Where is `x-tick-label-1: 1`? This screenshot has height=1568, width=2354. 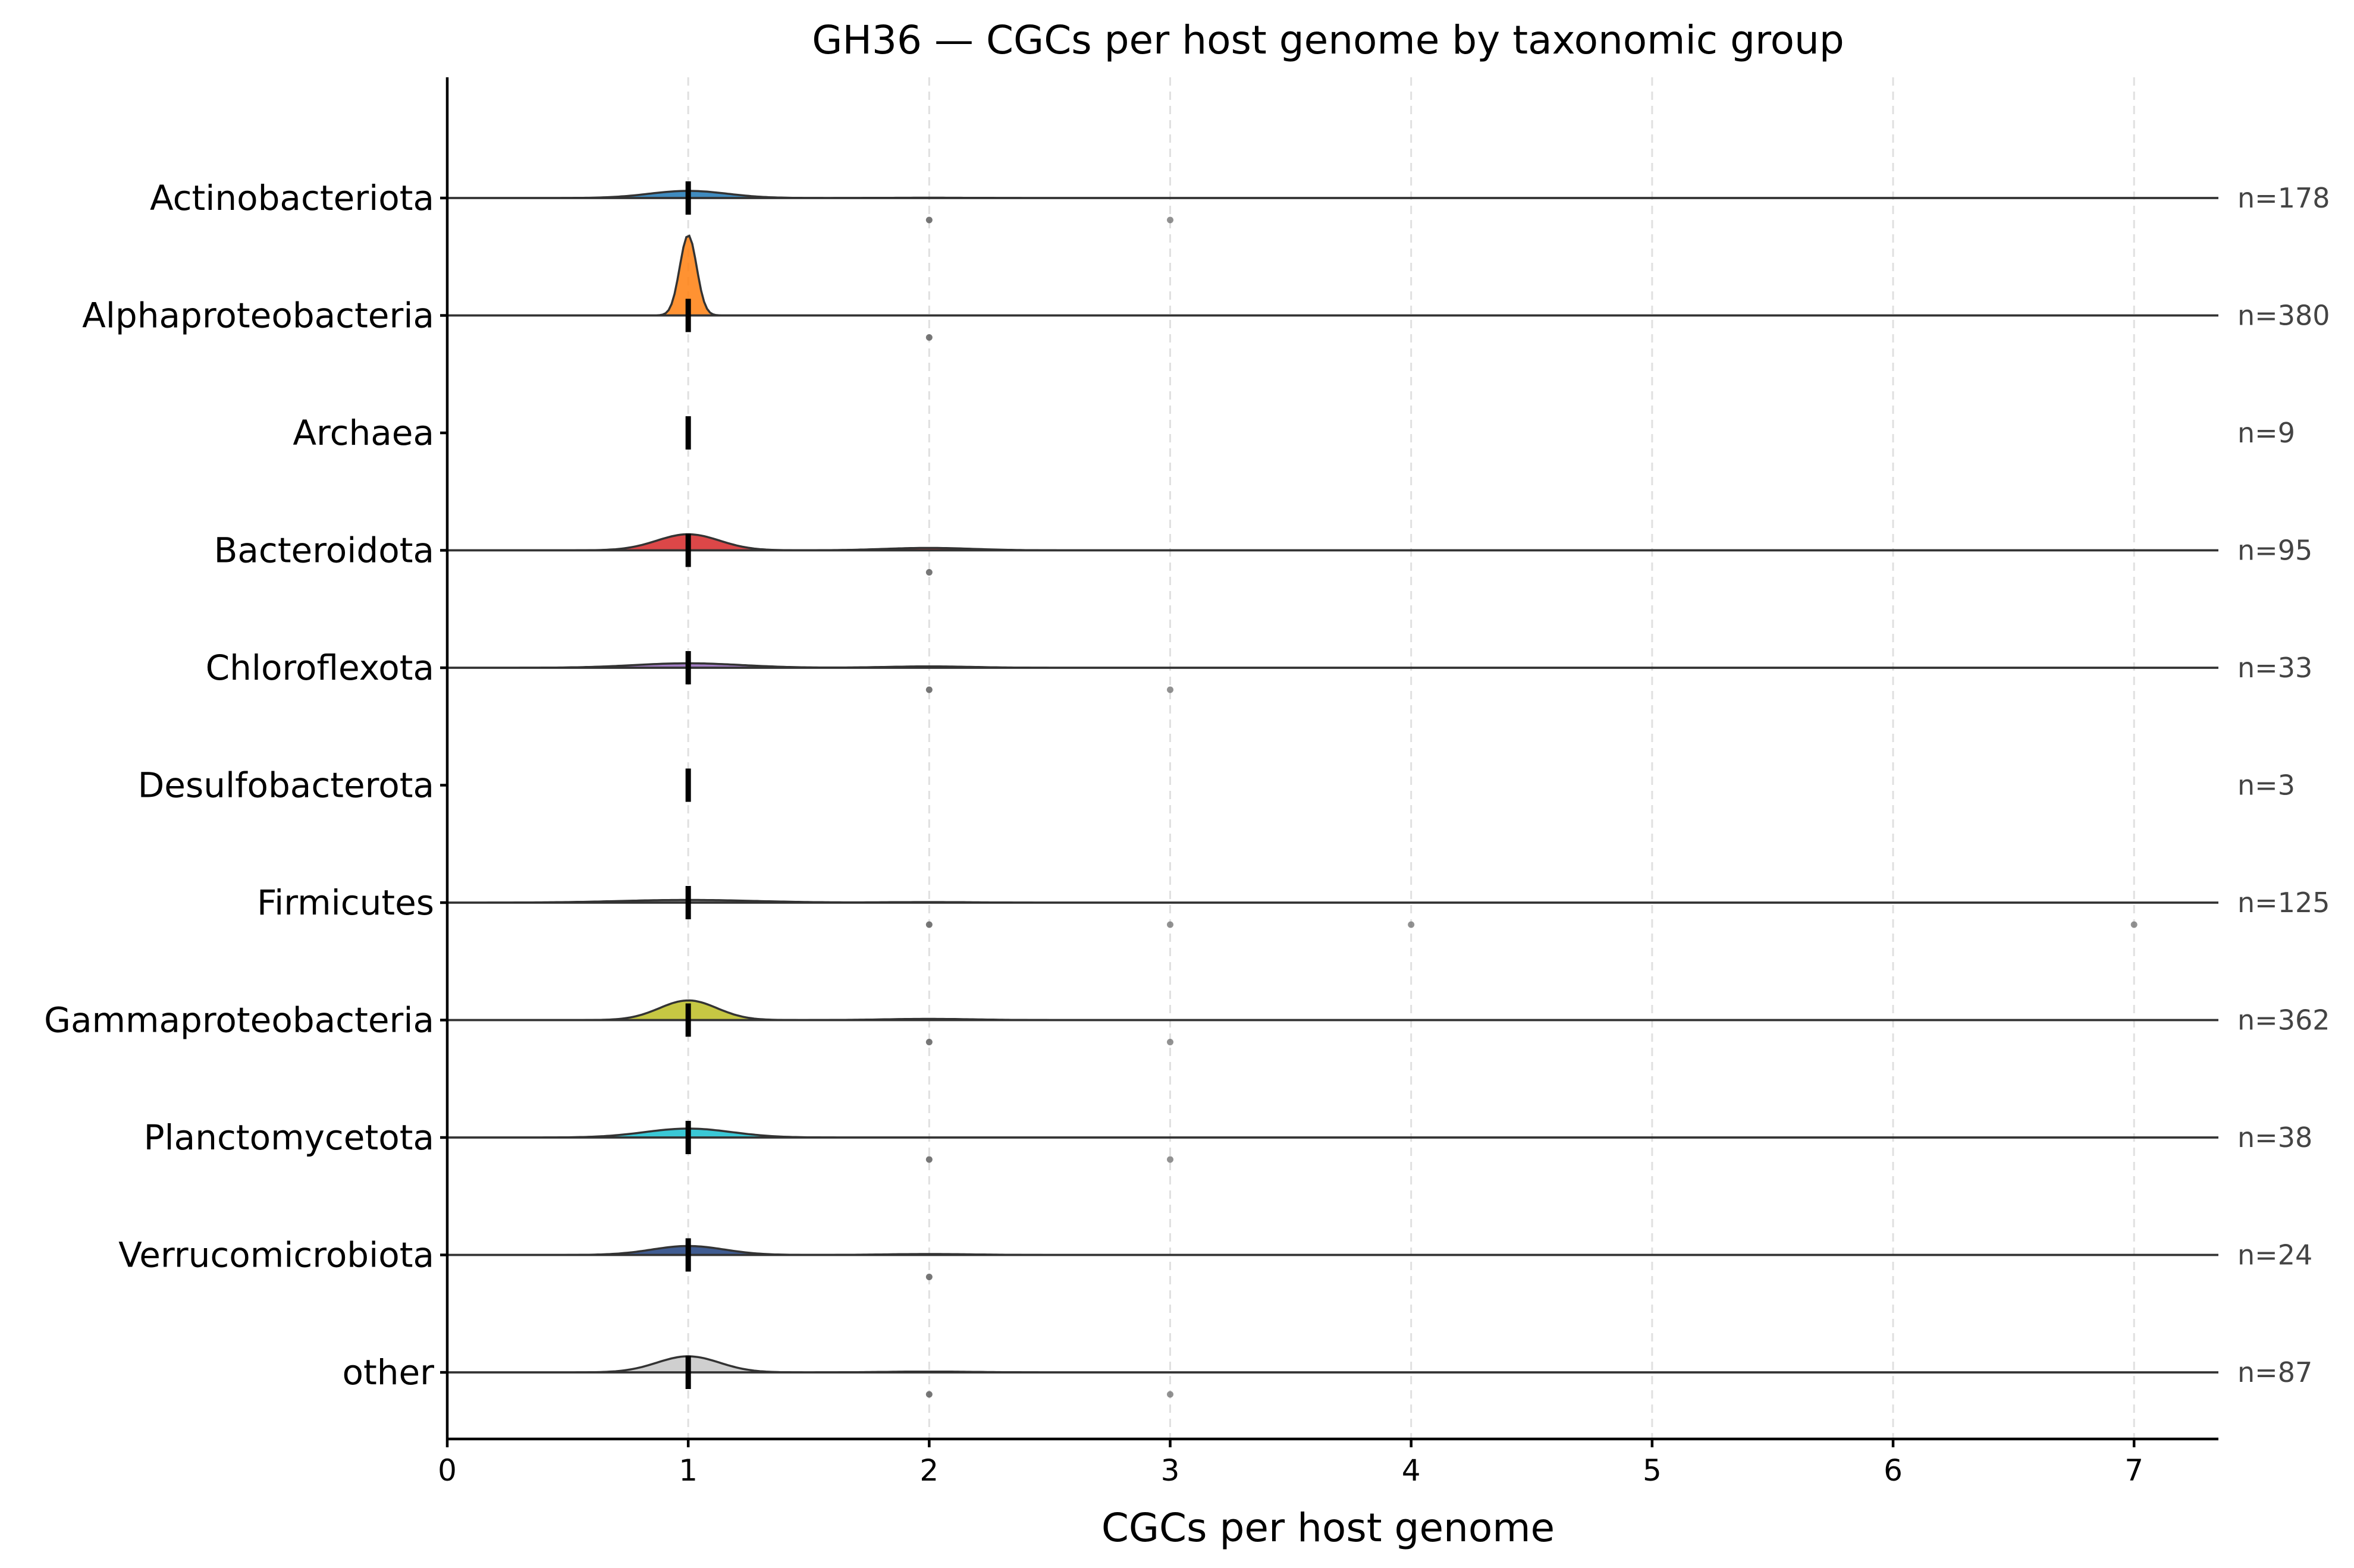 x-tick-label-1: 1 is located at coordinates (688, 1470).